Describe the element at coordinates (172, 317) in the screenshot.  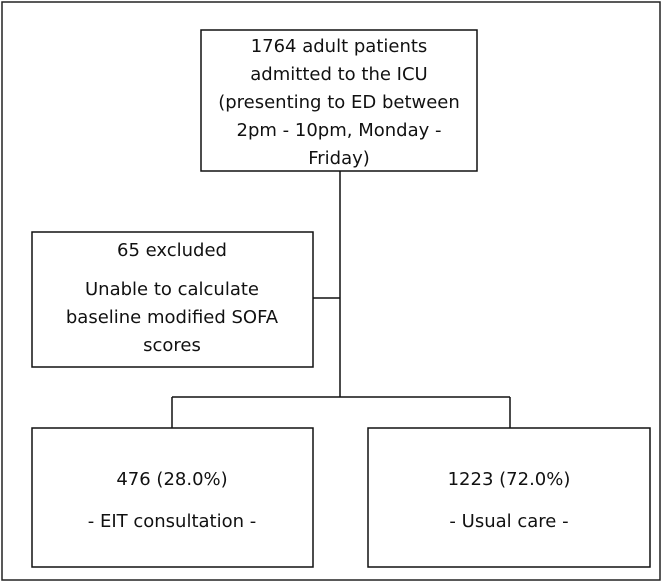
I see `node-text: baseline modified SOFA` at that location.